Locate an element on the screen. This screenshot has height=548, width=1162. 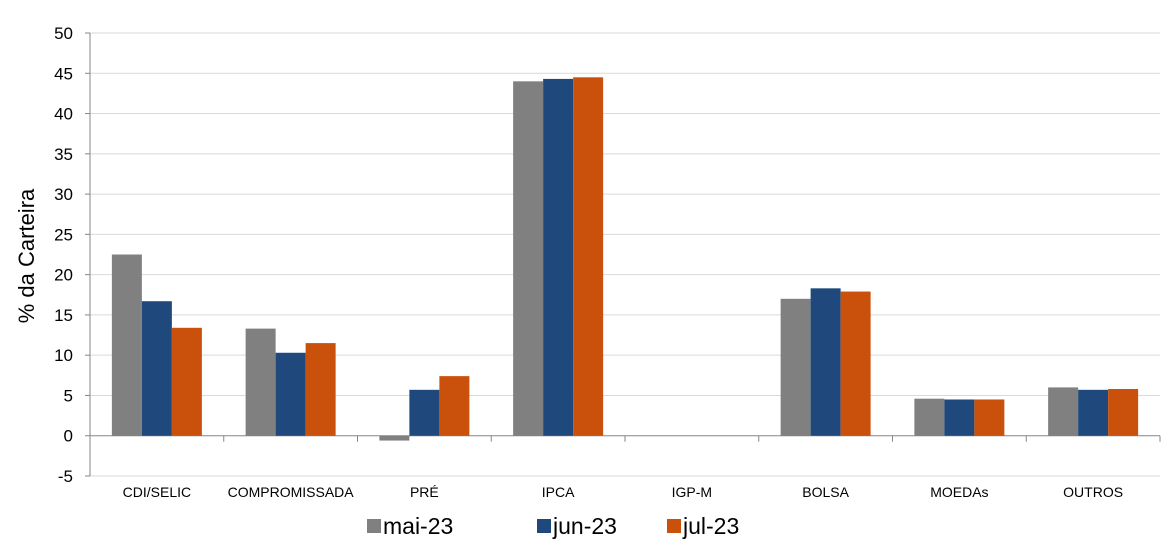
bar-jul-23-COMPROMISSADA is located at coordinates (320, 389).